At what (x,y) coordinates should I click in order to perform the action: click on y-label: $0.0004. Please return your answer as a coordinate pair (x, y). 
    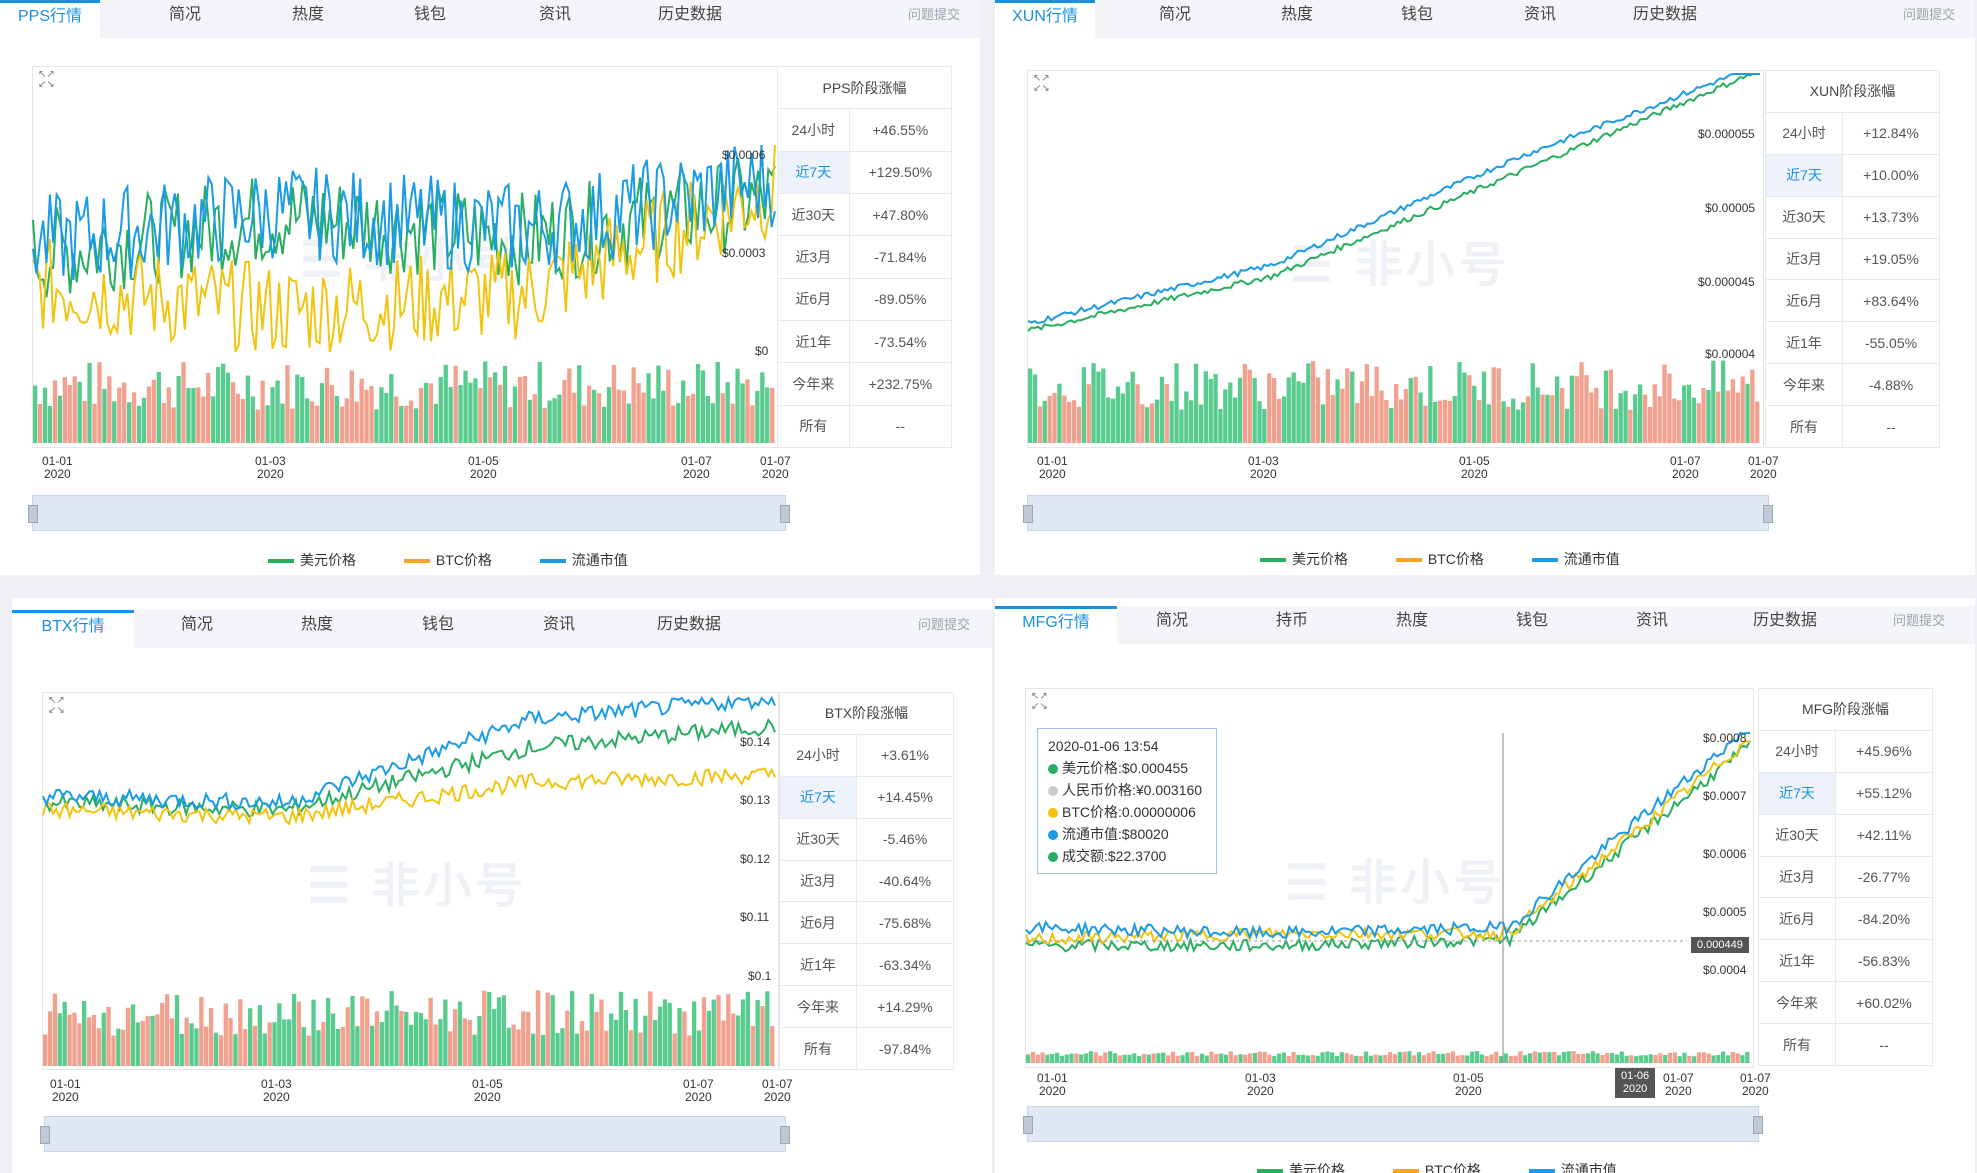
    Looking at the image, I should click on (1725, 970).